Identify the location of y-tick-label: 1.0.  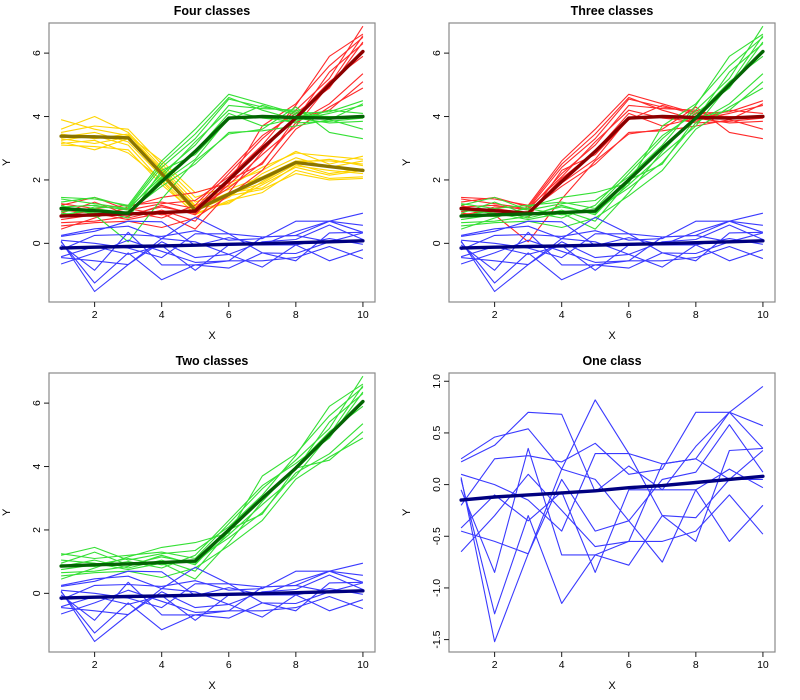
(437, 381).